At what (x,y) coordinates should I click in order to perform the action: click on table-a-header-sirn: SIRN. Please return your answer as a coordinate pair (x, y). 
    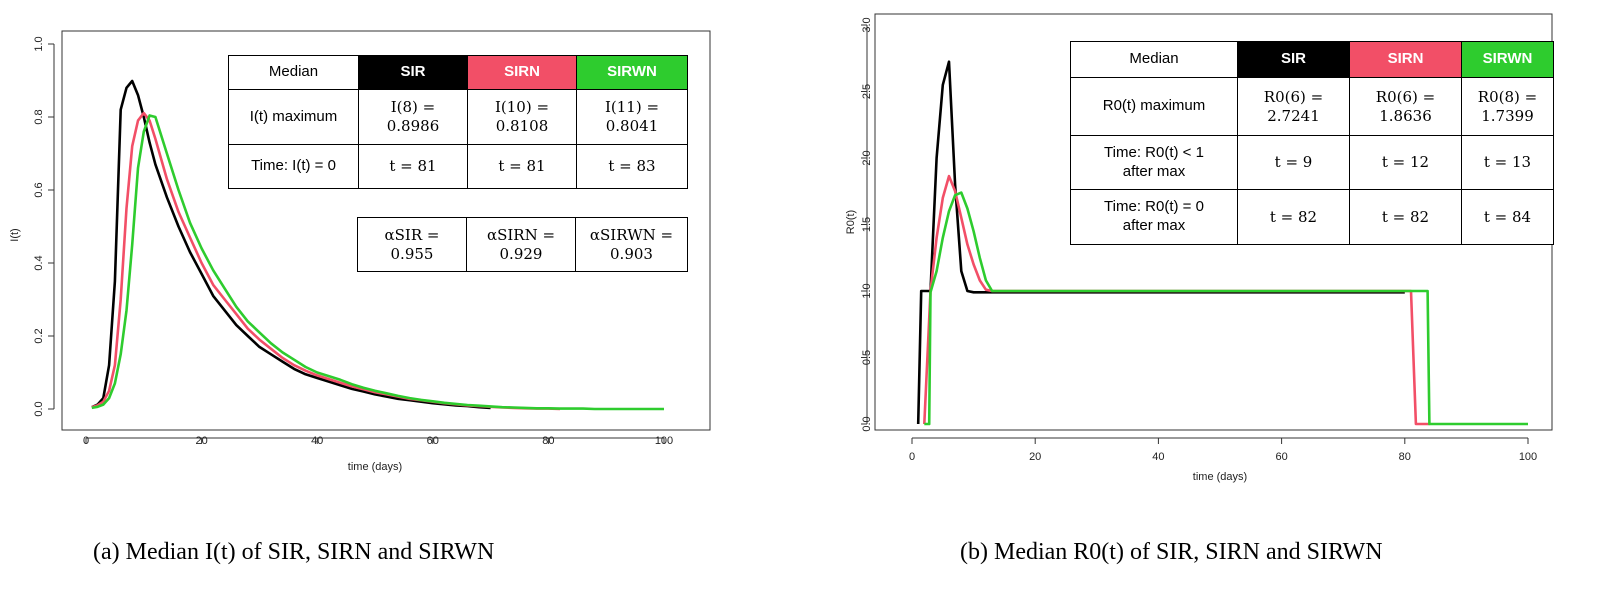
    Looking at the image, I should click on (522, 72).